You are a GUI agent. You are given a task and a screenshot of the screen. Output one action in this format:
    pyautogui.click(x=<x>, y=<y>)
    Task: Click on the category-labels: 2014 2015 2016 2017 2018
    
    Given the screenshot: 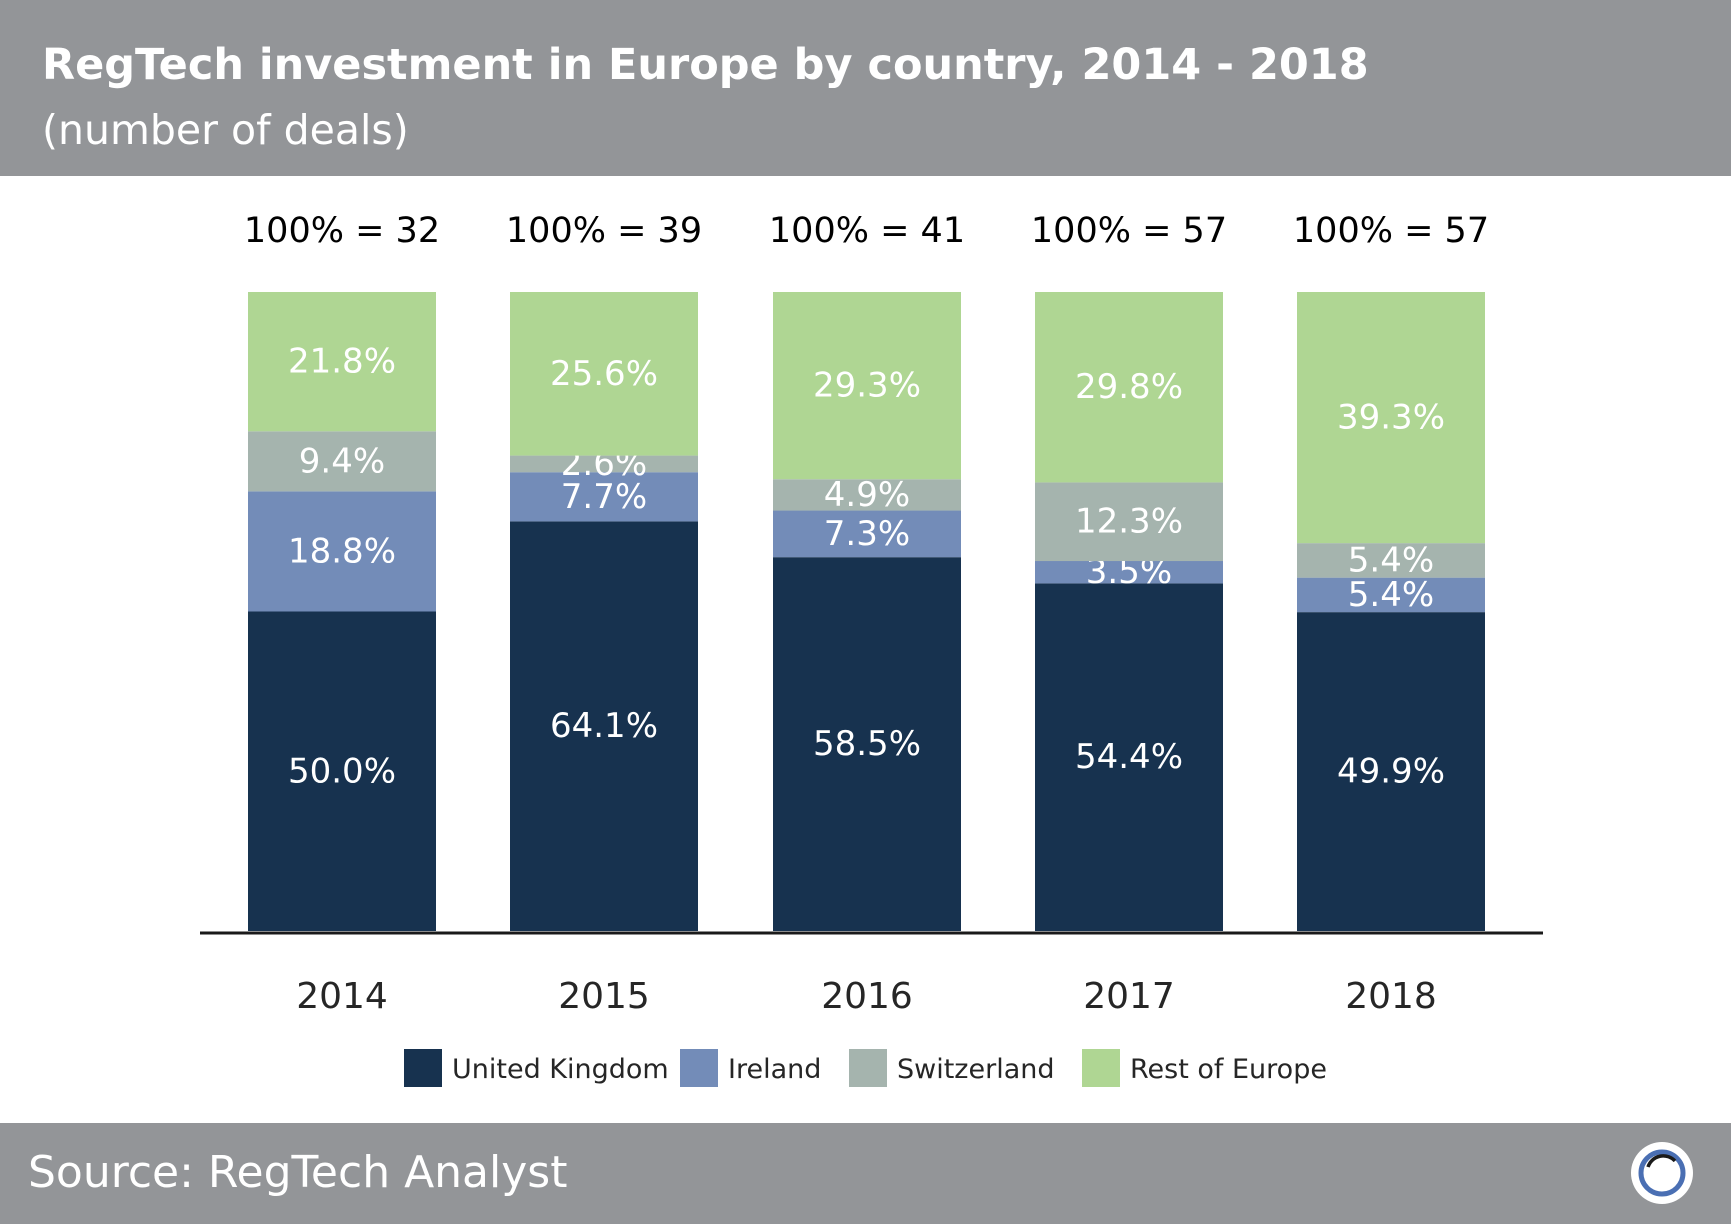 What is the action you would take?
    pyautogui.click(x=866, y=996)
    